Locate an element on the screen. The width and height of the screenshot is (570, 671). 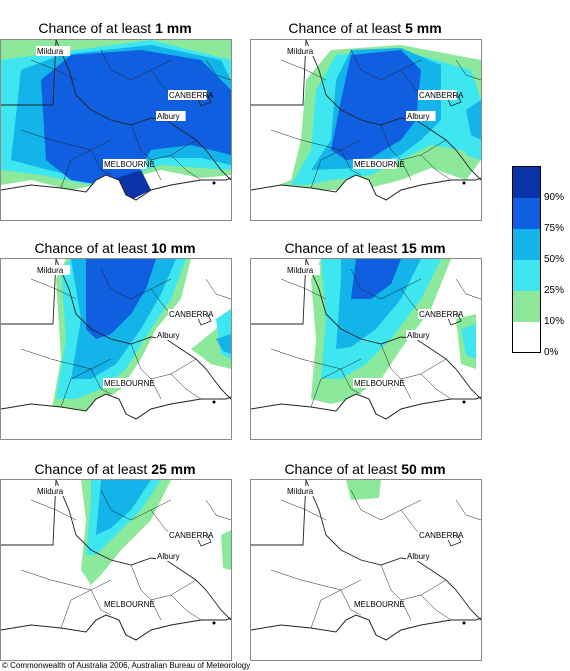
legend-label-10: 10% is located at coordinates (554, 321).